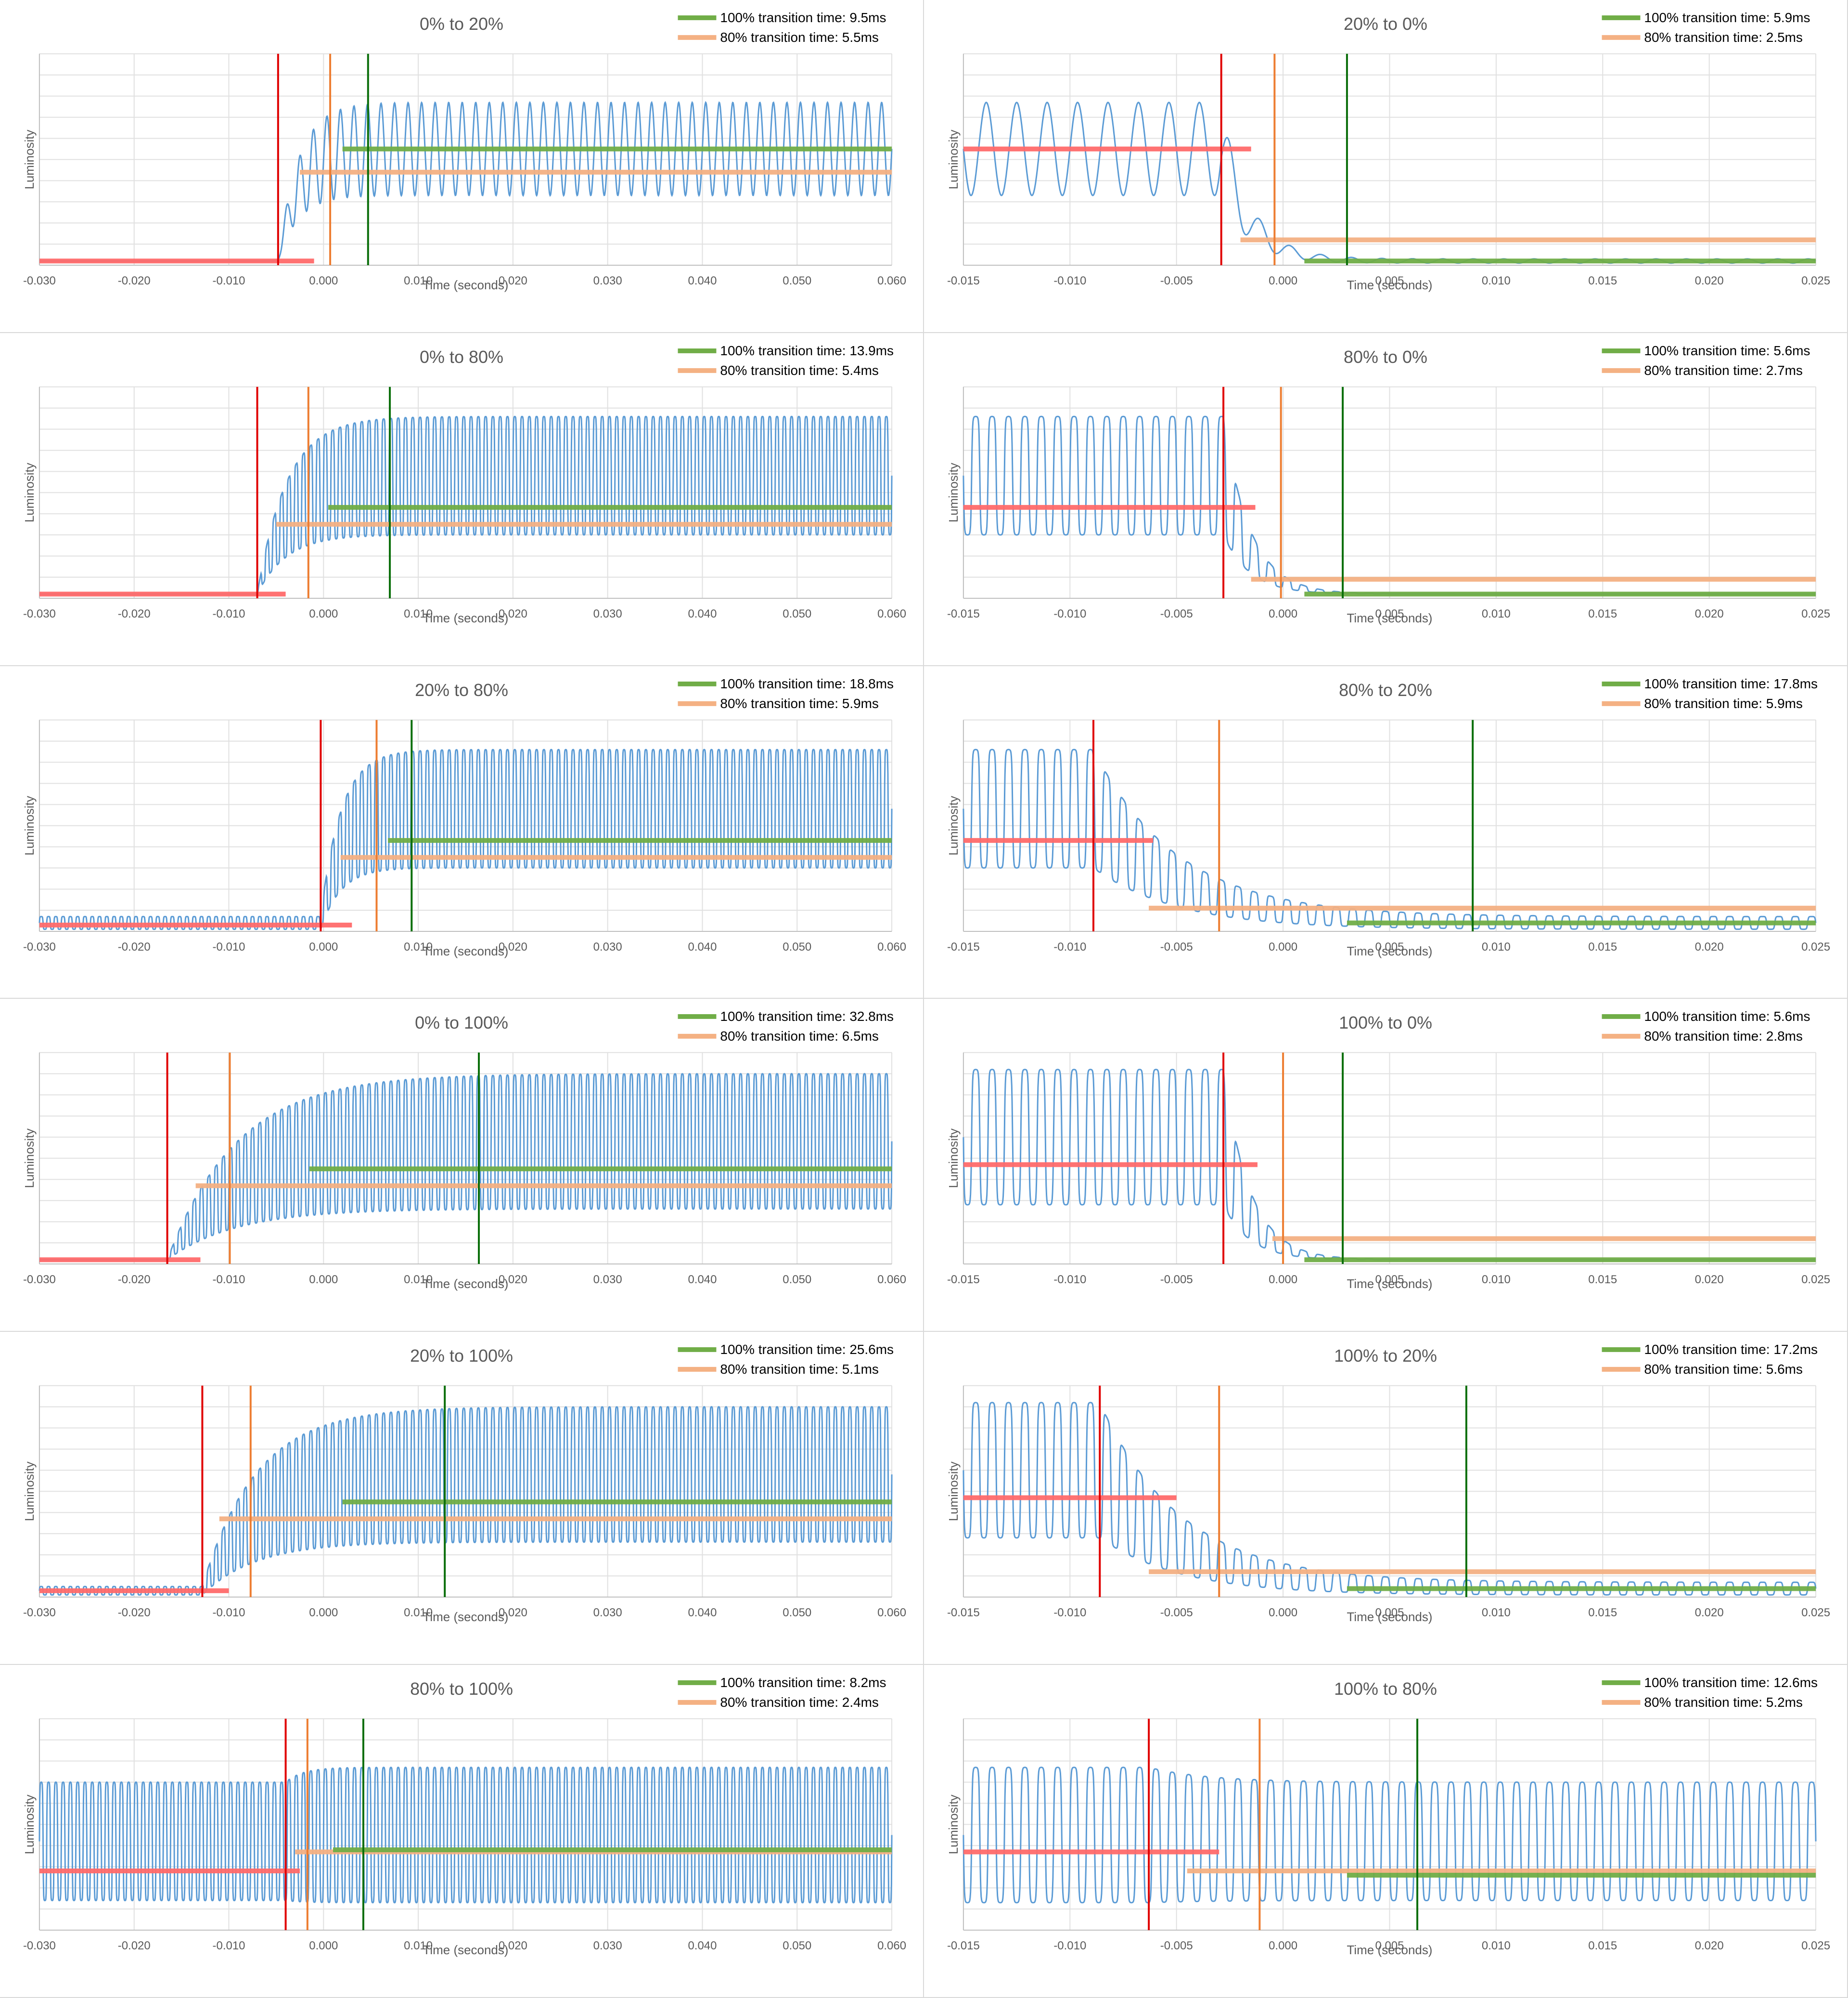 The image size is (1848, 1998). I want to click on legend-label-80-percent: 80% transition time: 2.7ms, so click(1723, 370).